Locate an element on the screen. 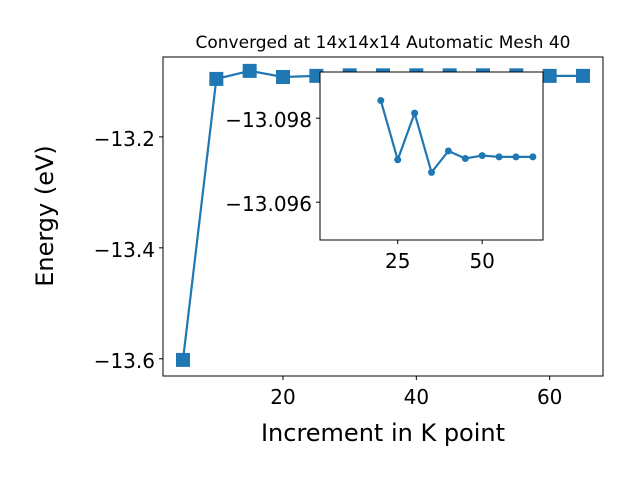 The width and height of the screenshot is (640, 480). series-layer is located at coordinates (457, 136).